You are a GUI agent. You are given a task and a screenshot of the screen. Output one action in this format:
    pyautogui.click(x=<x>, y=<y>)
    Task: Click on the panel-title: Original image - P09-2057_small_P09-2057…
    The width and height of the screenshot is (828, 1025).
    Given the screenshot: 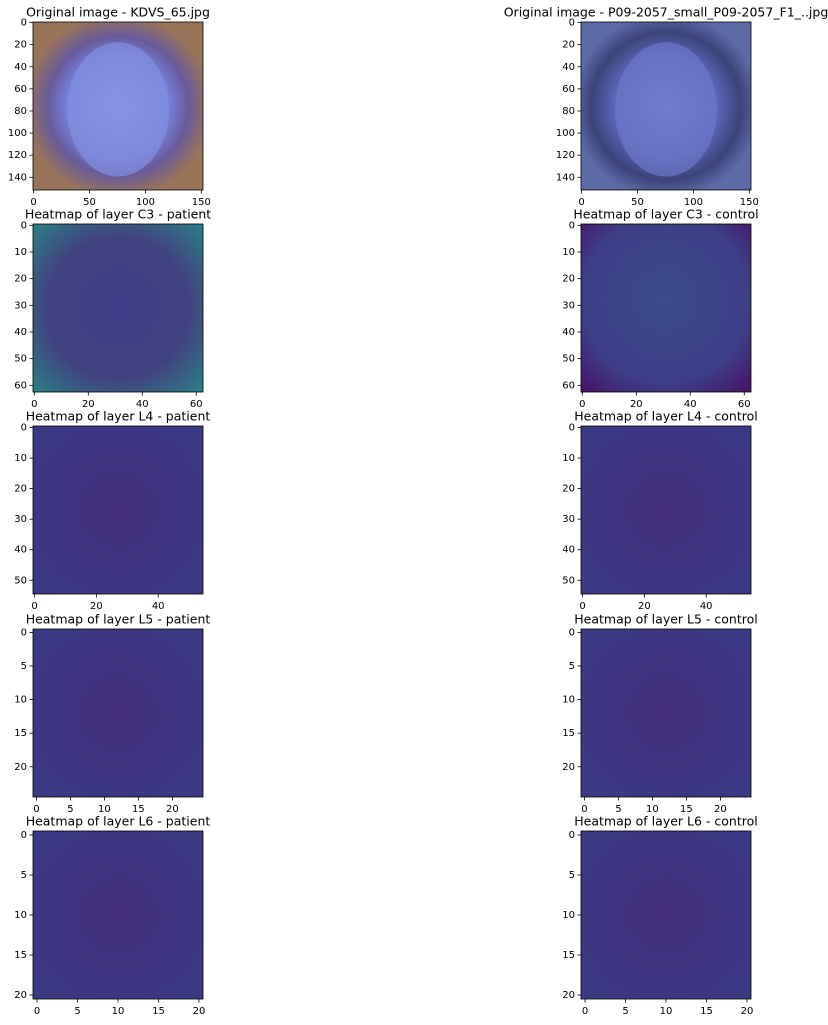 What is the action you would take?
    pyautogui.click(x=666, y=12)
    